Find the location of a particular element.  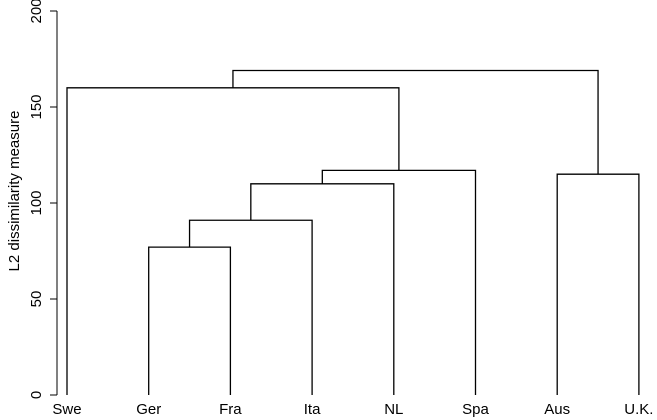

leaf-label: Fra is located at coordinates (230, 409).